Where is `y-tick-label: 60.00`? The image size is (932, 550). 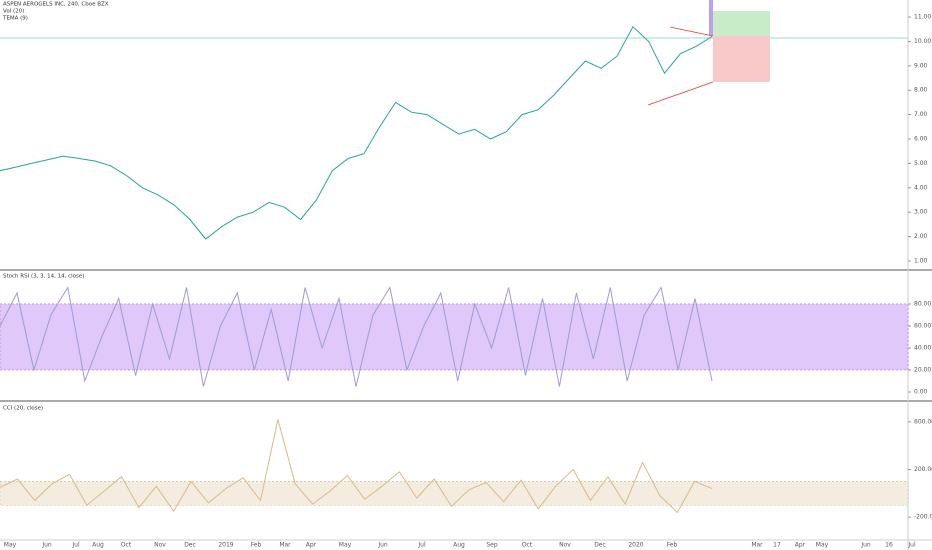 y-tick-label: 60.00 is located at coordinates (922, 325).